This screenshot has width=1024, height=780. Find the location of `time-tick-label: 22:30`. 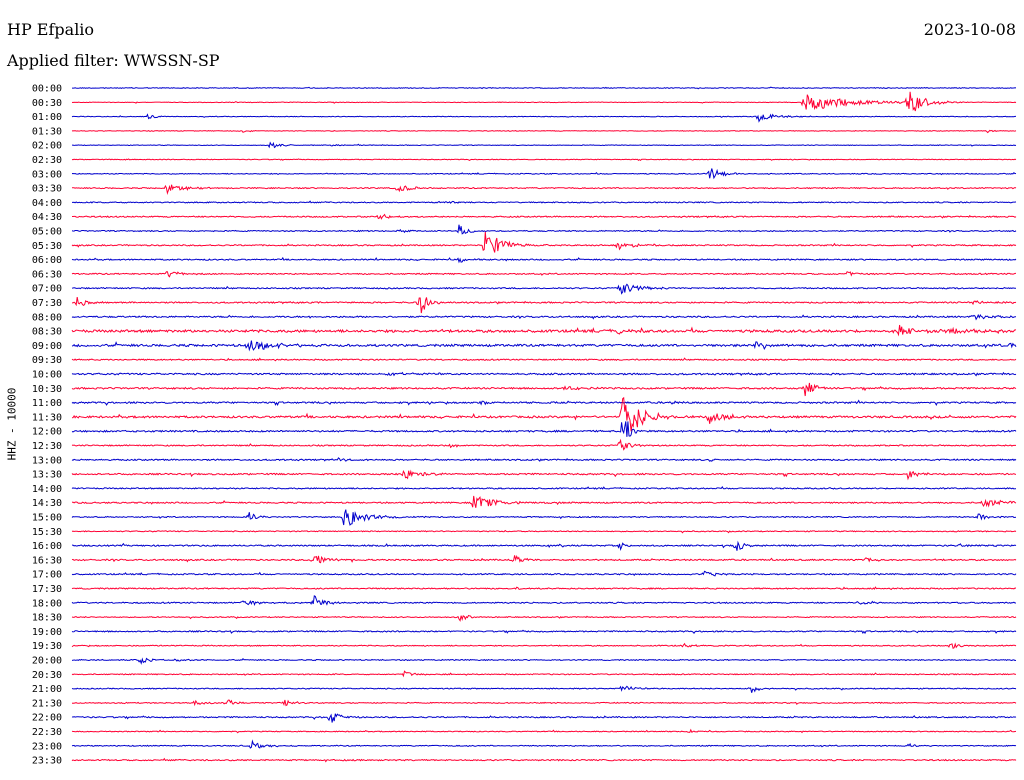

time-tick-label: 22:30 is located at coordinates (47, 732).